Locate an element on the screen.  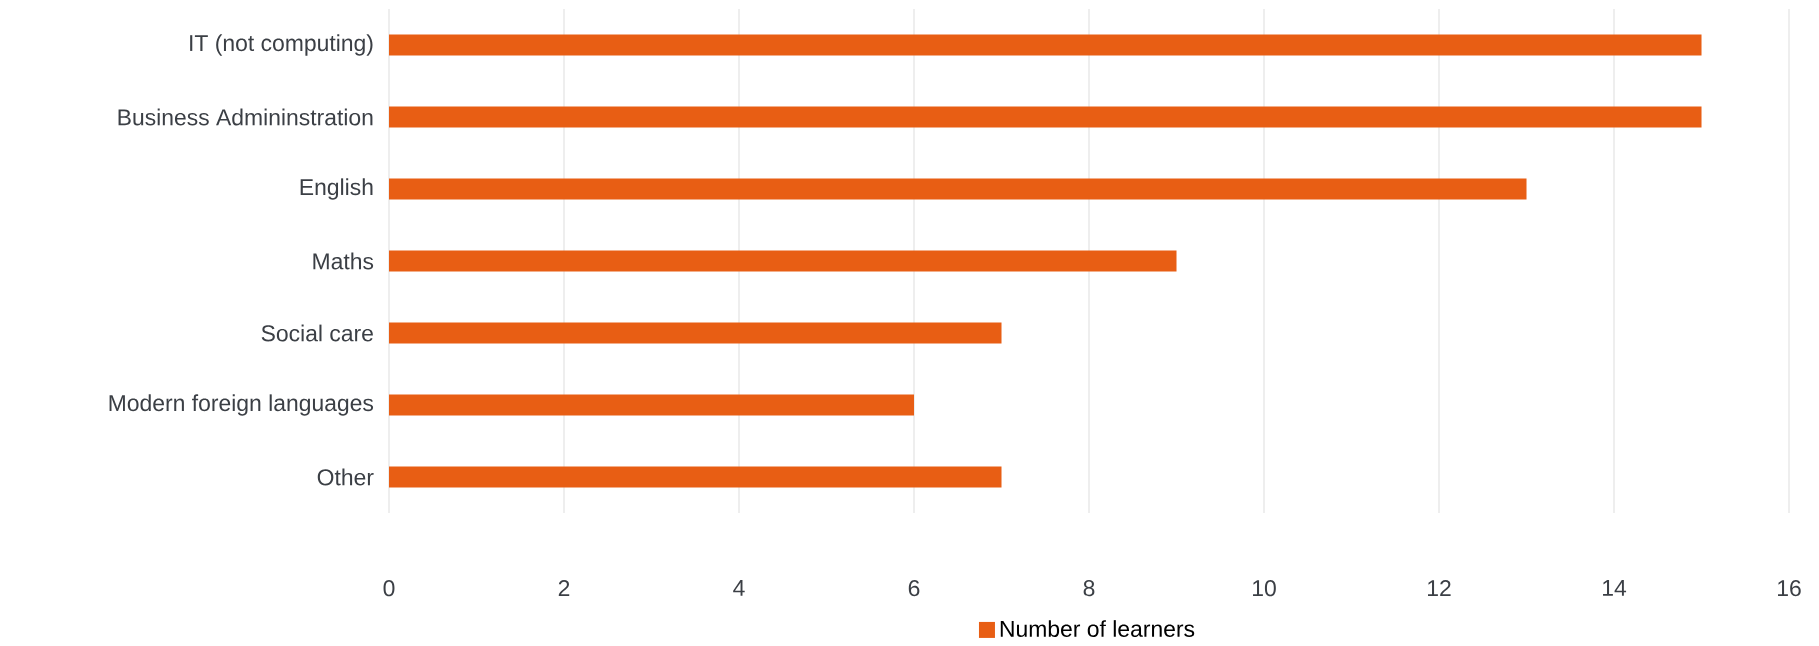
legend-label: Number of learners is located at coordinates (1097, 628).